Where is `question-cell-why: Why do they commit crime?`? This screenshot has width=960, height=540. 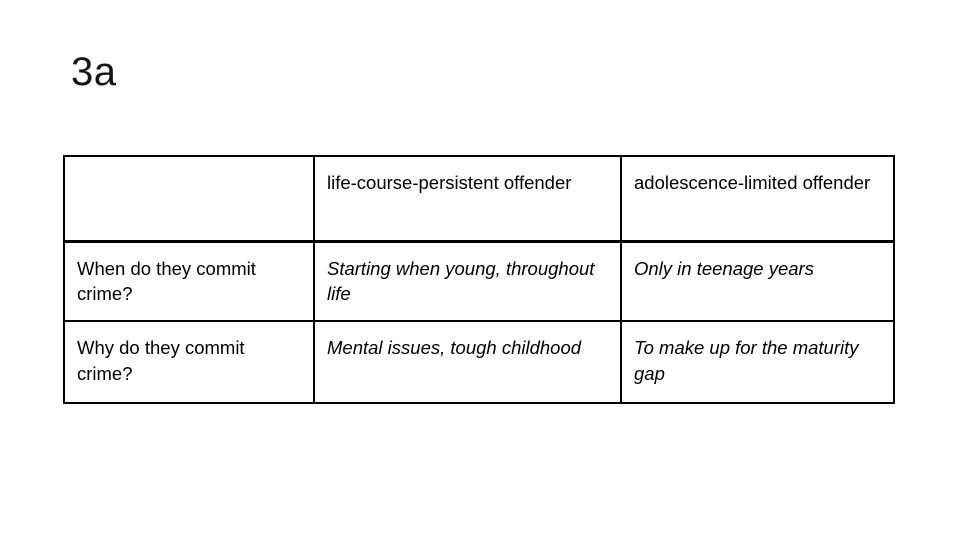
question-cell-why: Why do they commit crime? is located at coordinates (189, 362).